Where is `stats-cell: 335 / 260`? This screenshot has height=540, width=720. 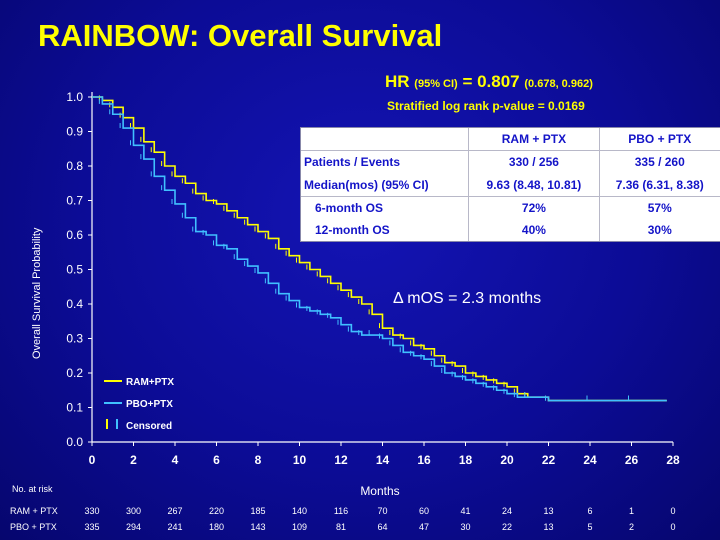 stats-cell: 335 / 260 is located at coordinates (659, 162).